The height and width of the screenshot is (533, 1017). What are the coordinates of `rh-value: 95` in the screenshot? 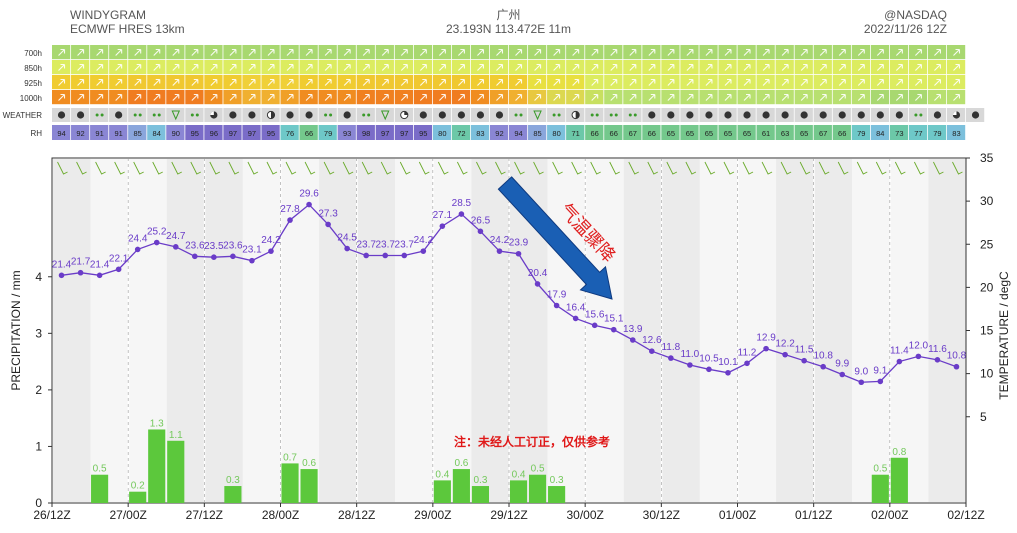 It's located at (423, 133).